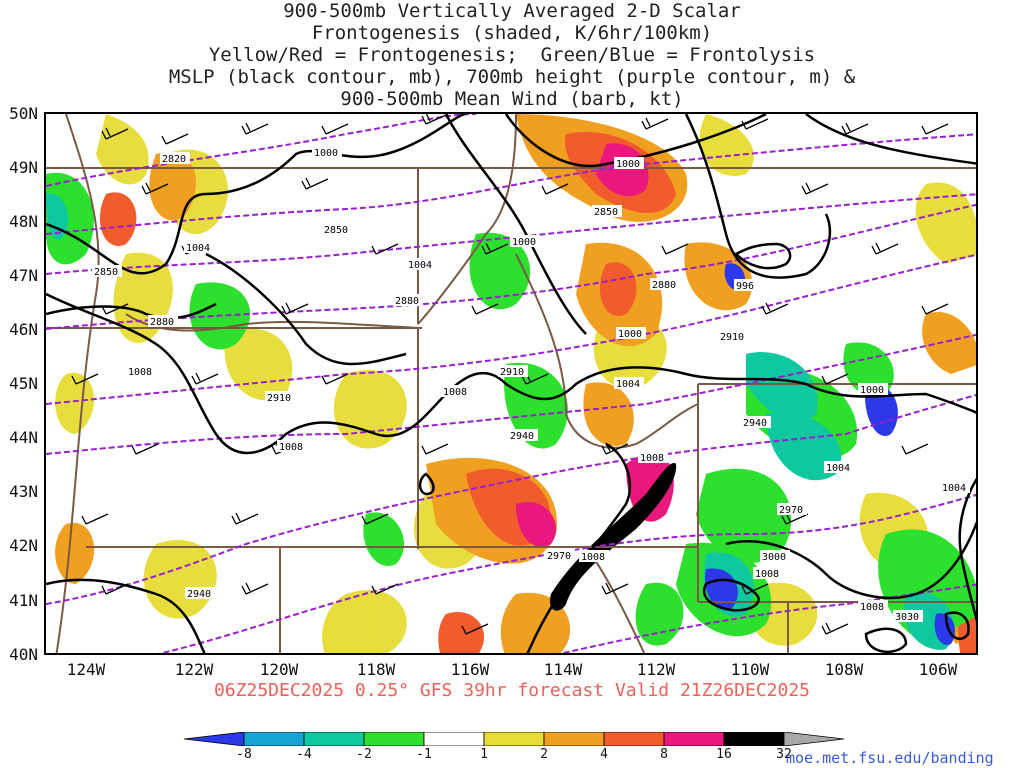 This screenshot has width=1024, height=768. I want to click on colorbar-tick: -4, so click(304, 754).